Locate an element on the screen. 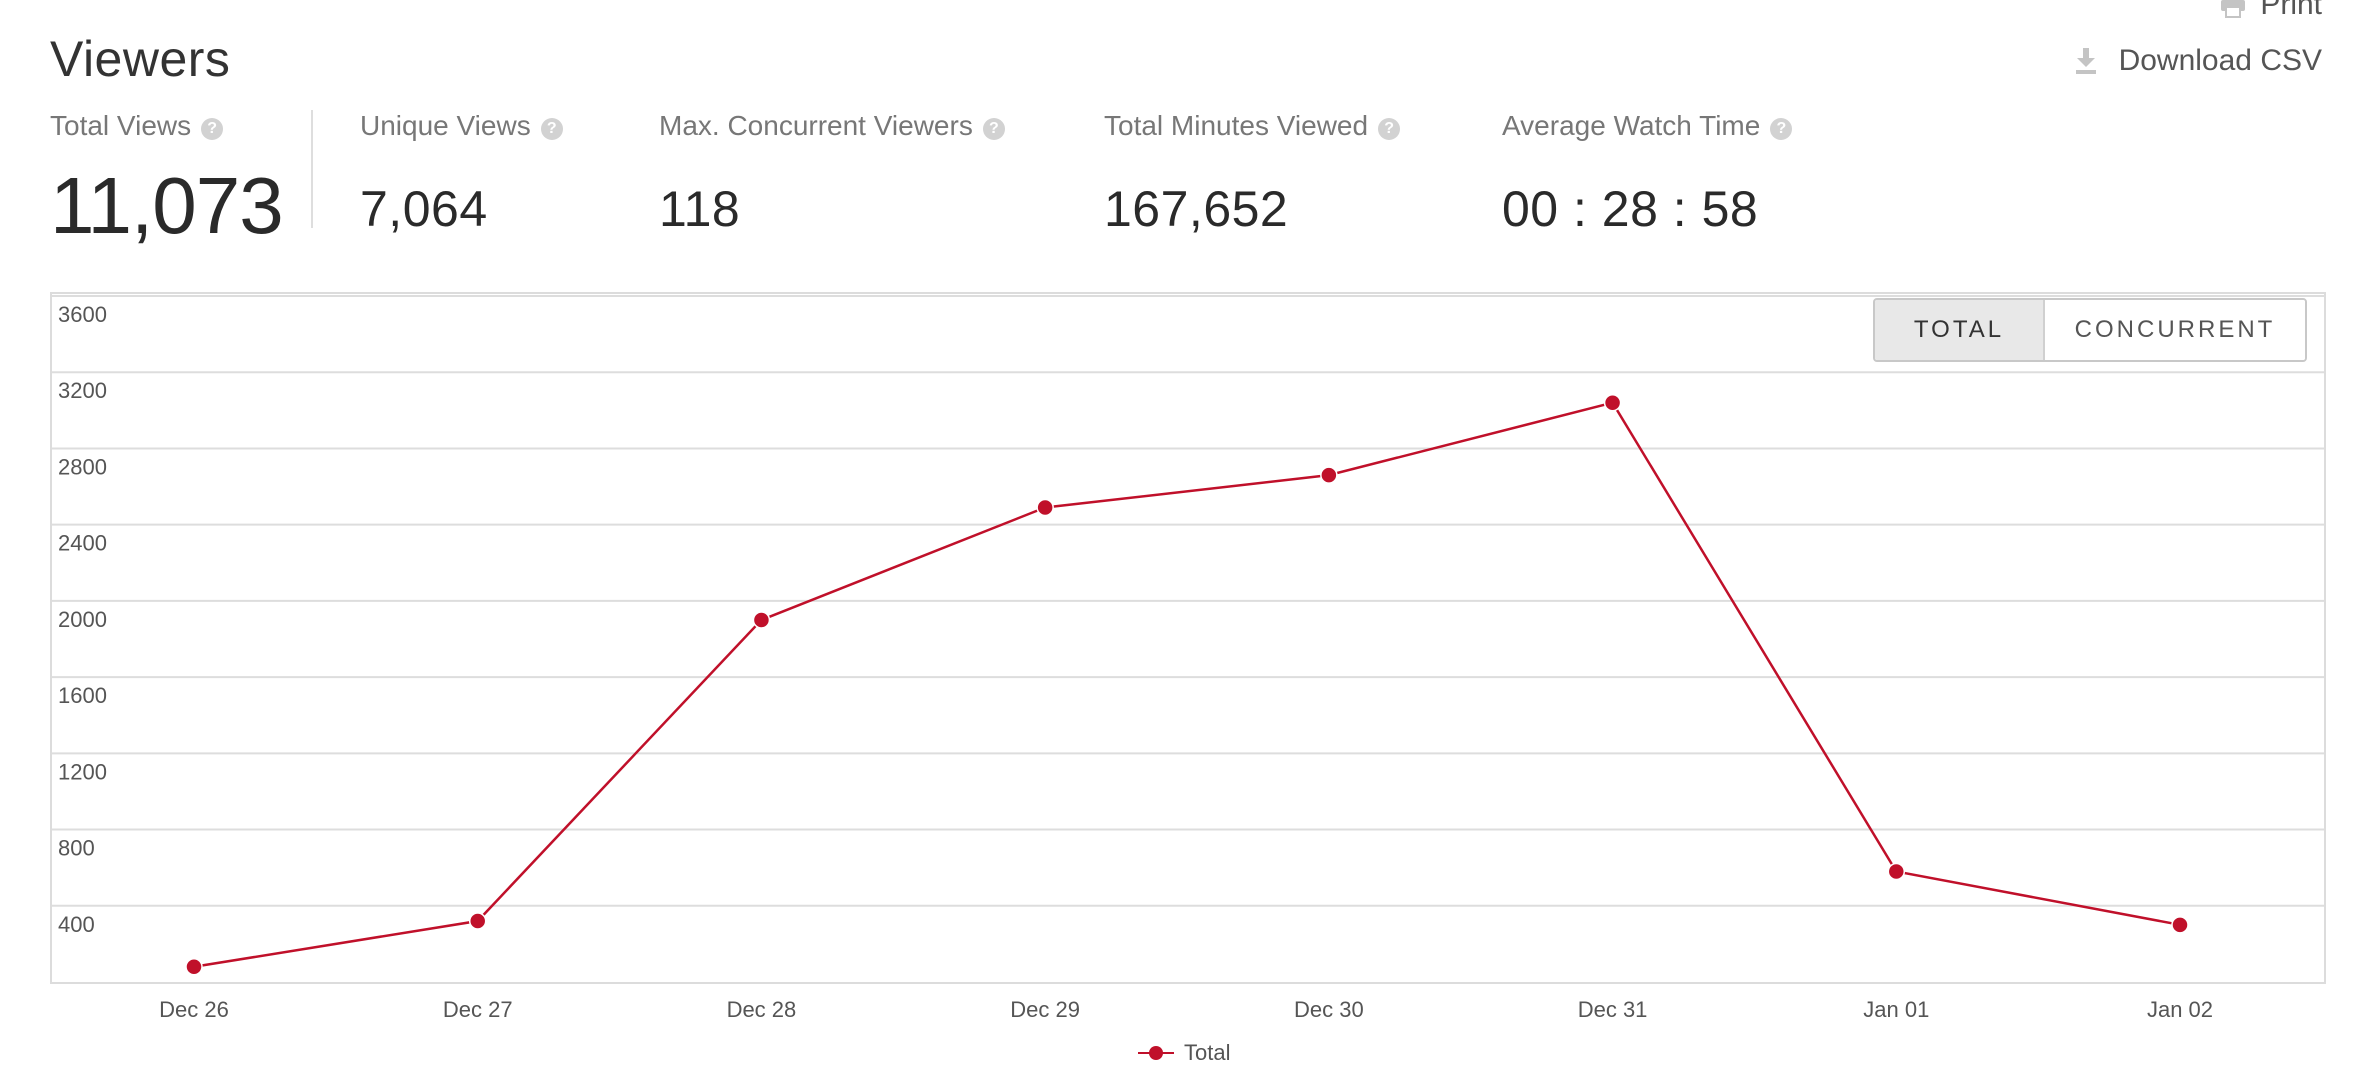 The image size is (2372, 1074). print-label: Print is located at coordinates (2291, 10).